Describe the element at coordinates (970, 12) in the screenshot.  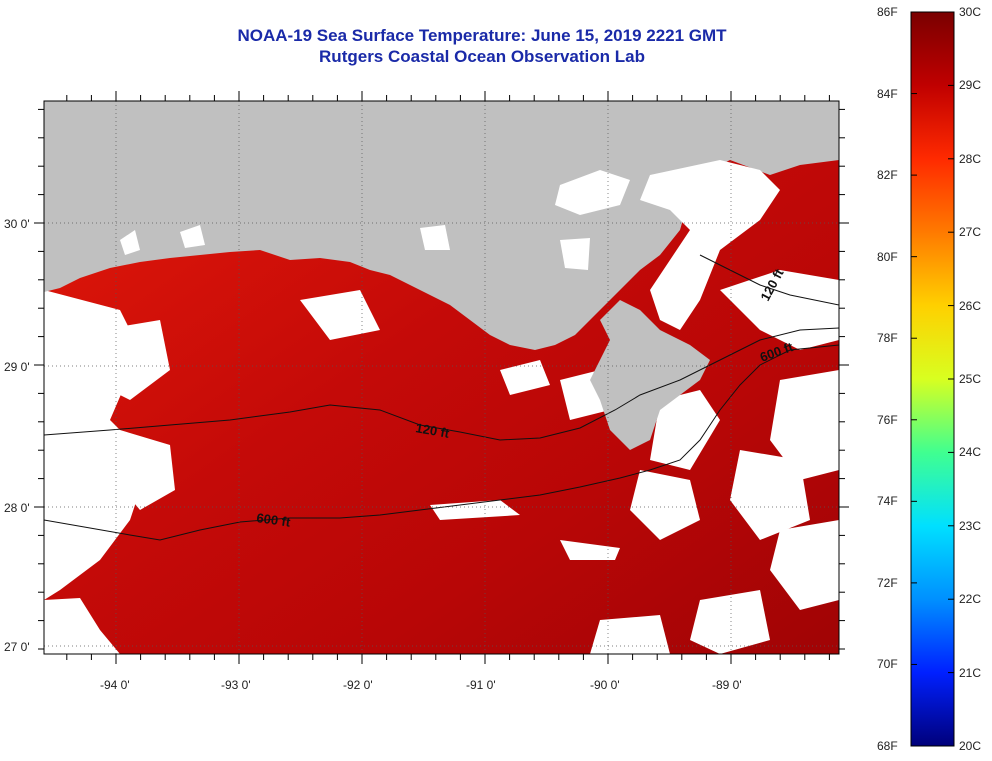
I see `celsius-label: 30C` at that location.